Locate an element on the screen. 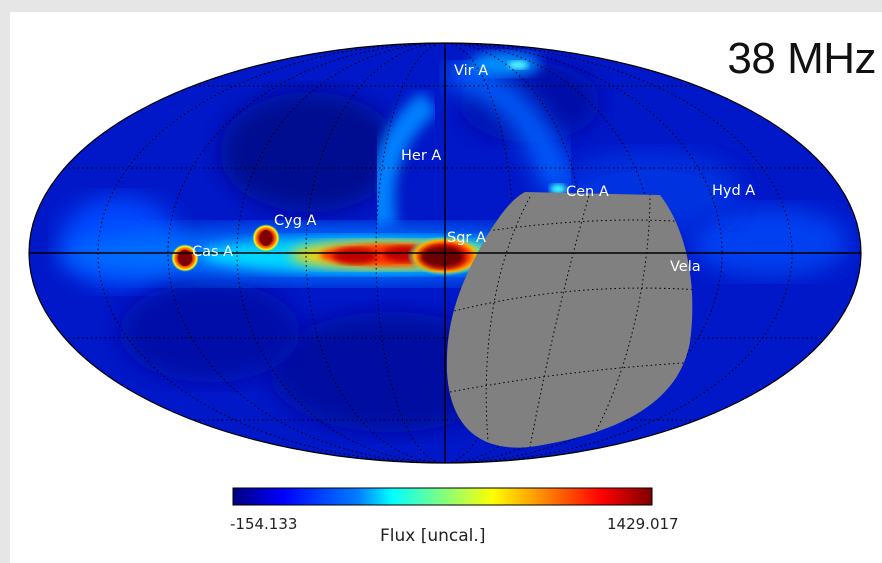 Image resolution: width=882 pixels, height=563 pixels. source-label-vela: Vela is located at coordinates (685, 267).